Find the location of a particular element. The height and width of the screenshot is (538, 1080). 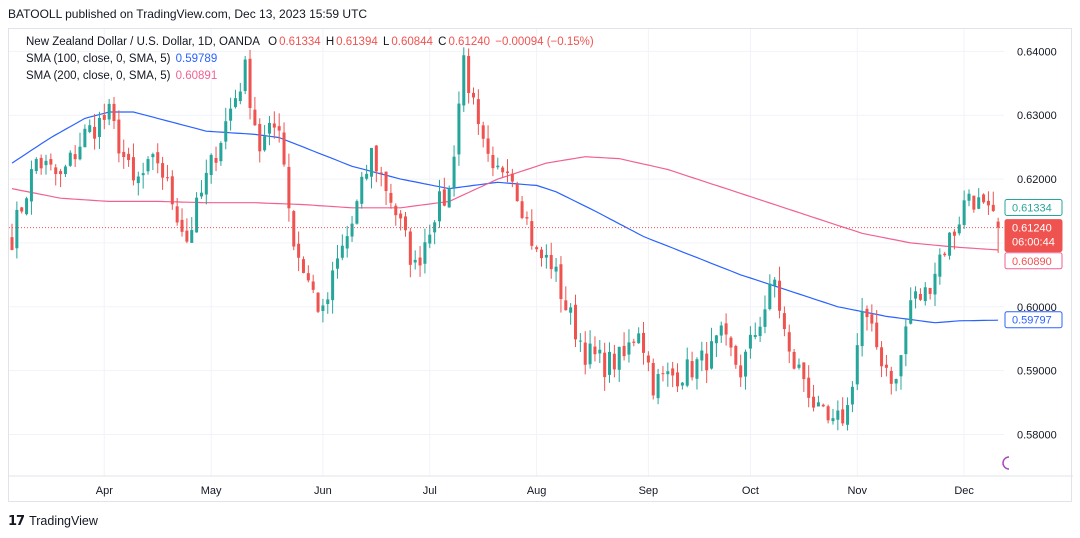

footer-brand: 17 TradingView is located at coordinates (53, 521).